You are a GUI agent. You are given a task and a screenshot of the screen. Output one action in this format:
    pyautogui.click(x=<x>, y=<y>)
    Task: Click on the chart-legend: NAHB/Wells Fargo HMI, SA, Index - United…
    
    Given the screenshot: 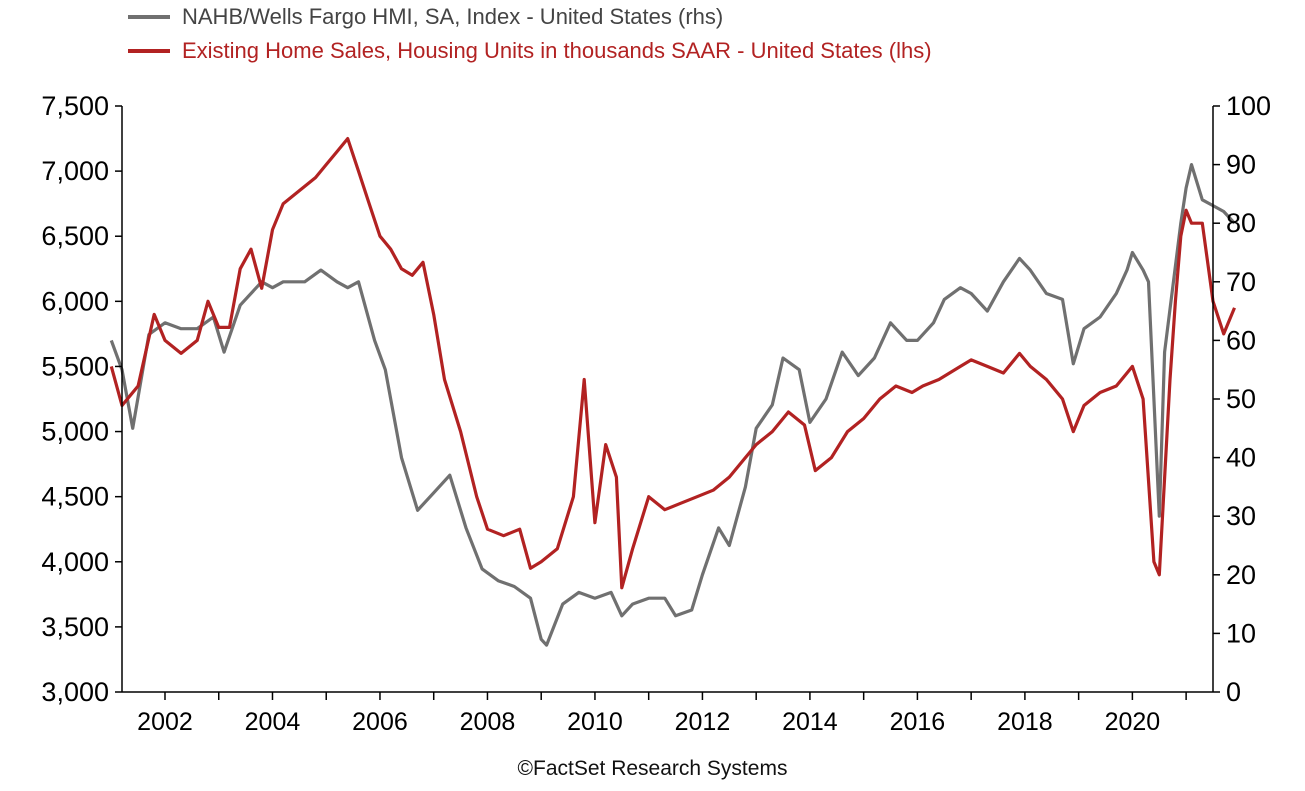 What is the action you would take?
    pyautogui.click(x=530, y=34)
    